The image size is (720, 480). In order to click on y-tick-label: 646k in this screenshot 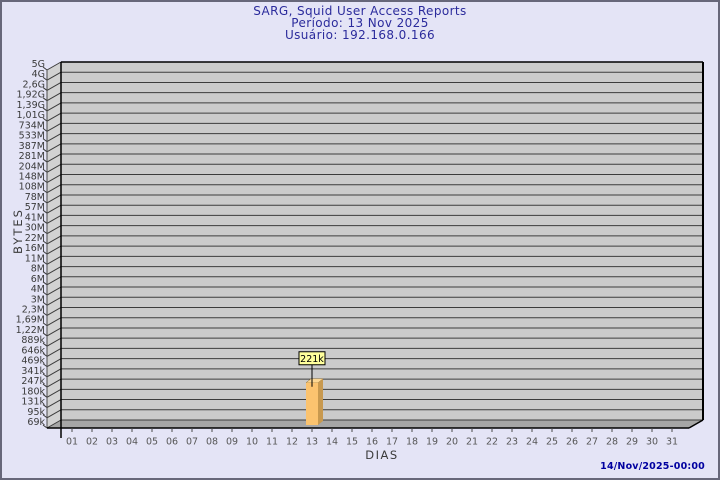, I will do `click(33, 350)`.